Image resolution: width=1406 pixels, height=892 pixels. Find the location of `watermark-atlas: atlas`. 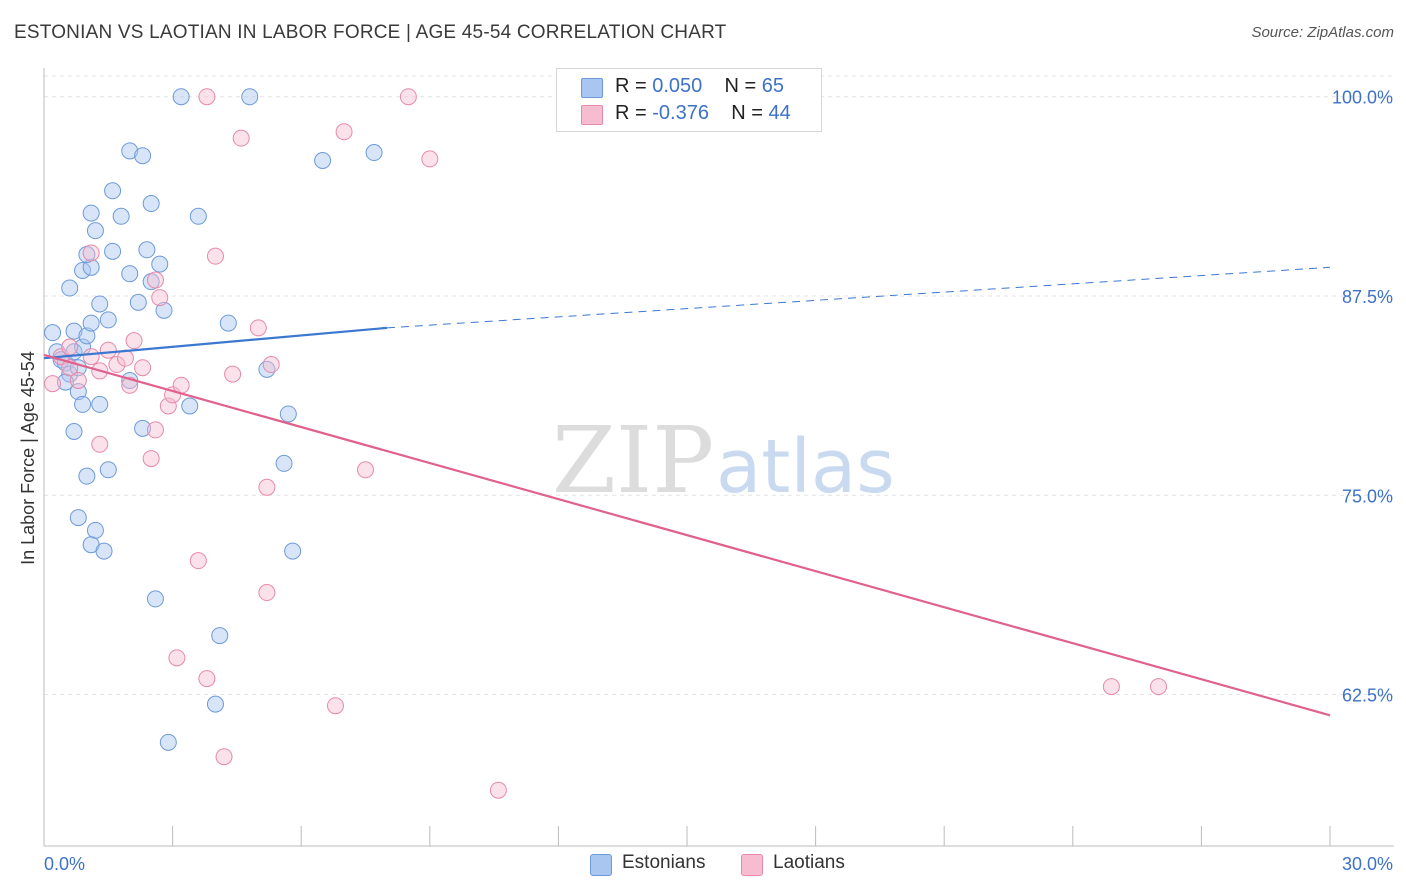

watermark-atlas: atlas is located at coordinates (805, 467).